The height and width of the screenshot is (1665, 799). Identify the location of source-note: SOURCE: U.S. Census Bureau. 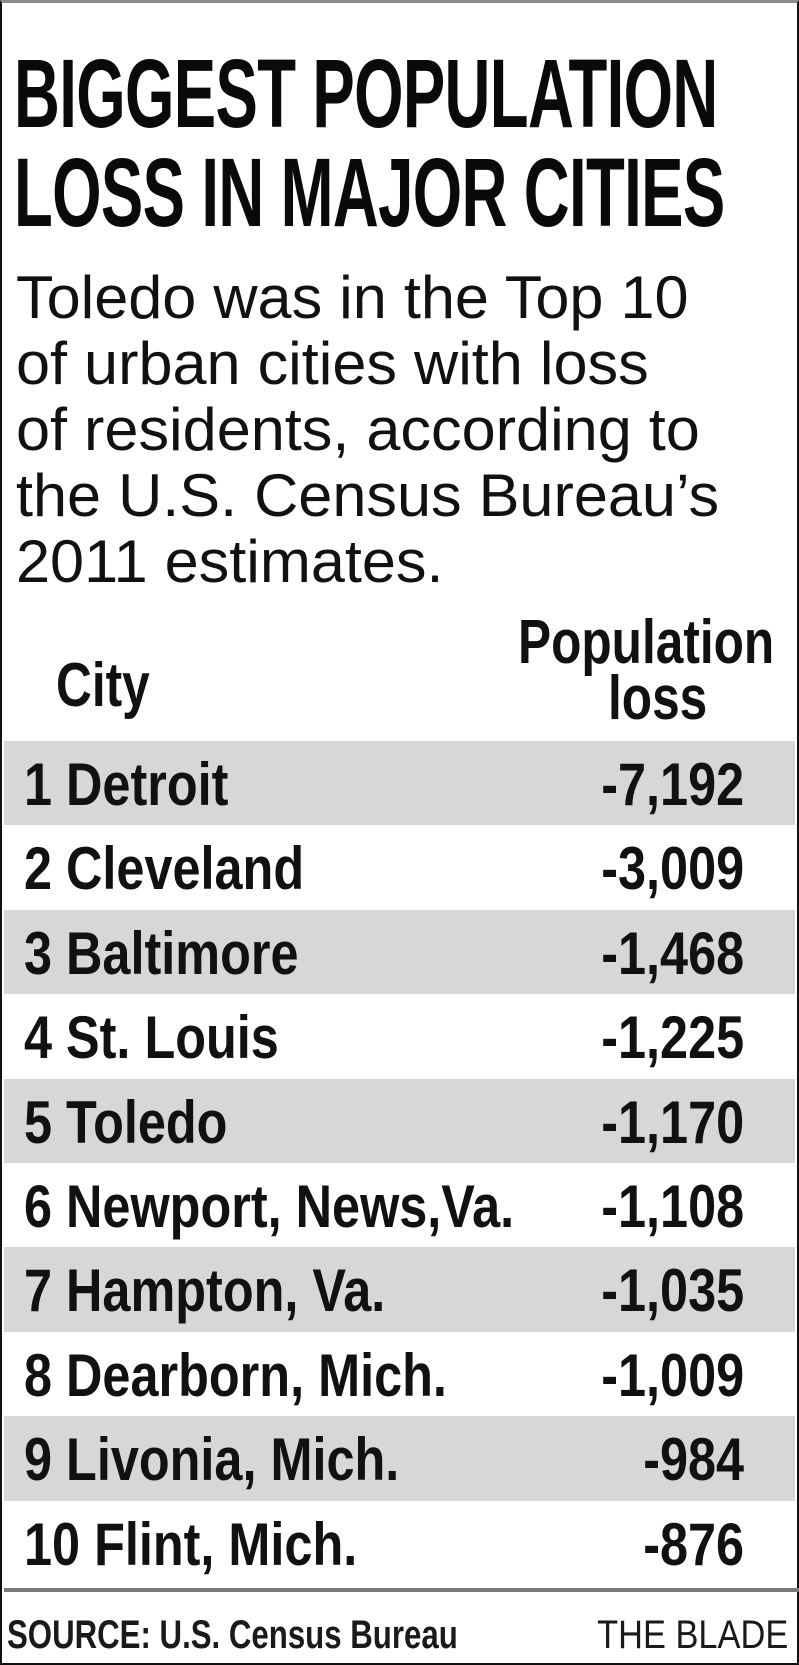
(232, 1635).